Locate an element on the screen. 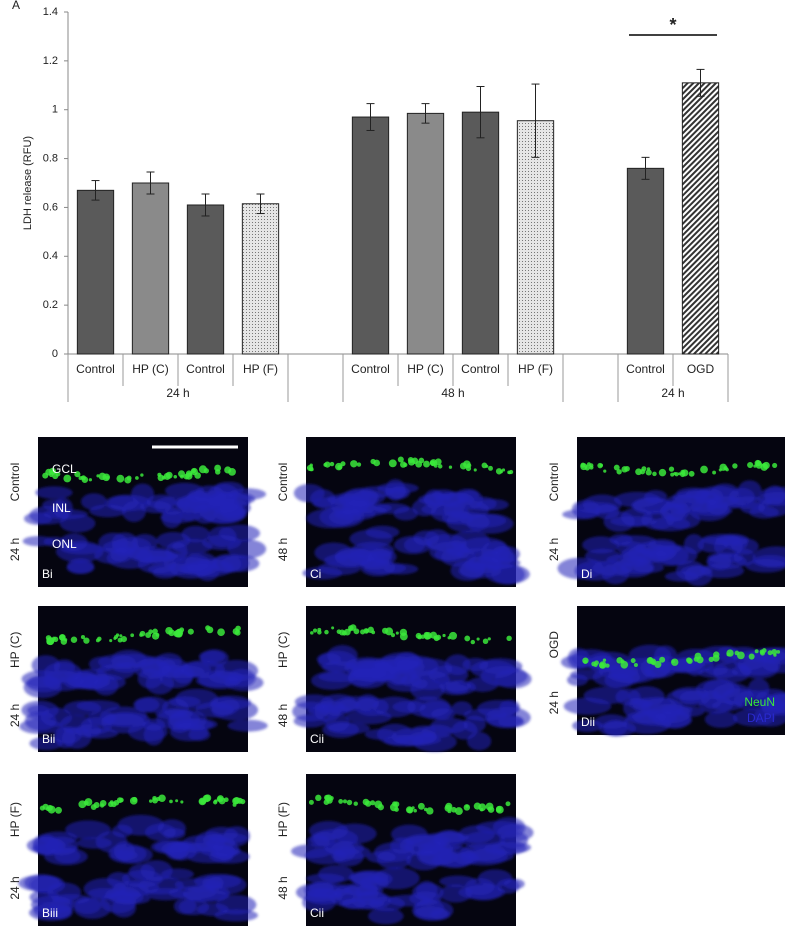 The width and height of the screenshot is (785, 936). x-tick-label: Control is located at coordinates (95, 369).